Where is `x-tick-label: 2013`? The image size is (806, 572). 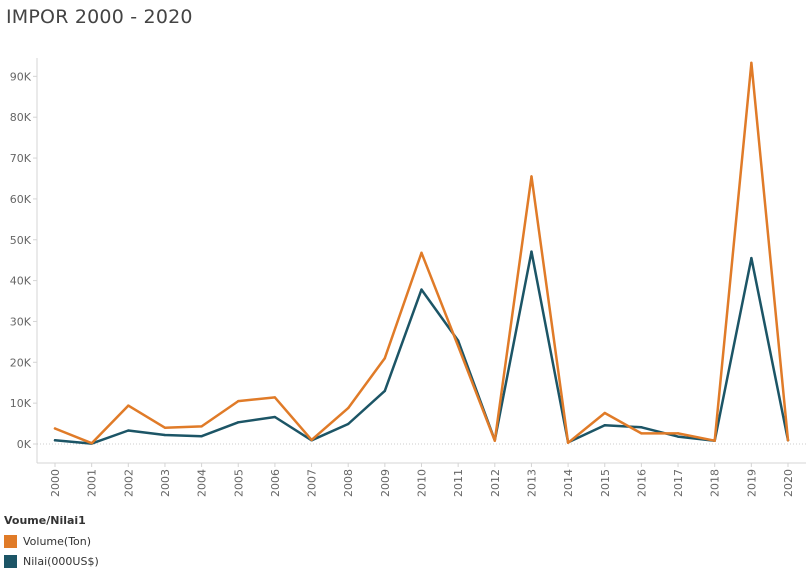 x-tick-label: 2013 is located at coordinates (531, 483).